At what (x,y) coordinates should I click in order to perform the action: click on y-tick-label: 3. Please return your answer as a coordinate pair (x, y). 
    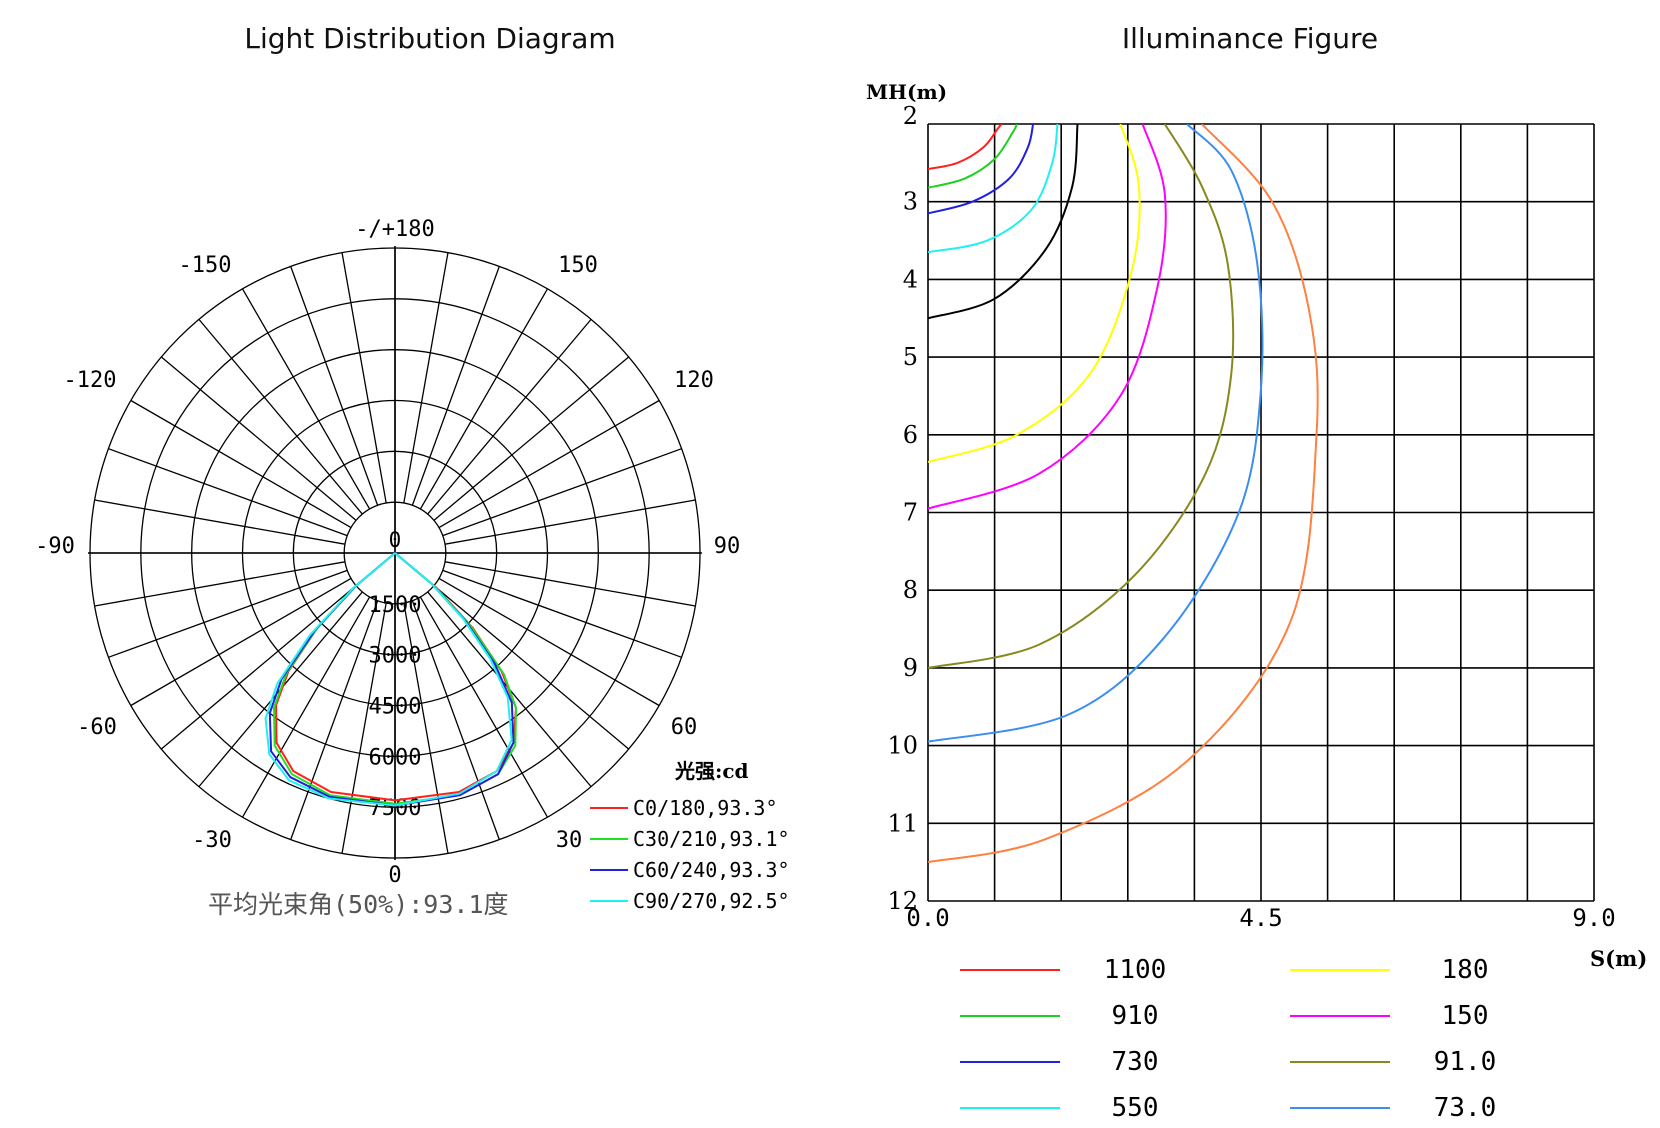
    Looking at the image, I should click on (910, 202).